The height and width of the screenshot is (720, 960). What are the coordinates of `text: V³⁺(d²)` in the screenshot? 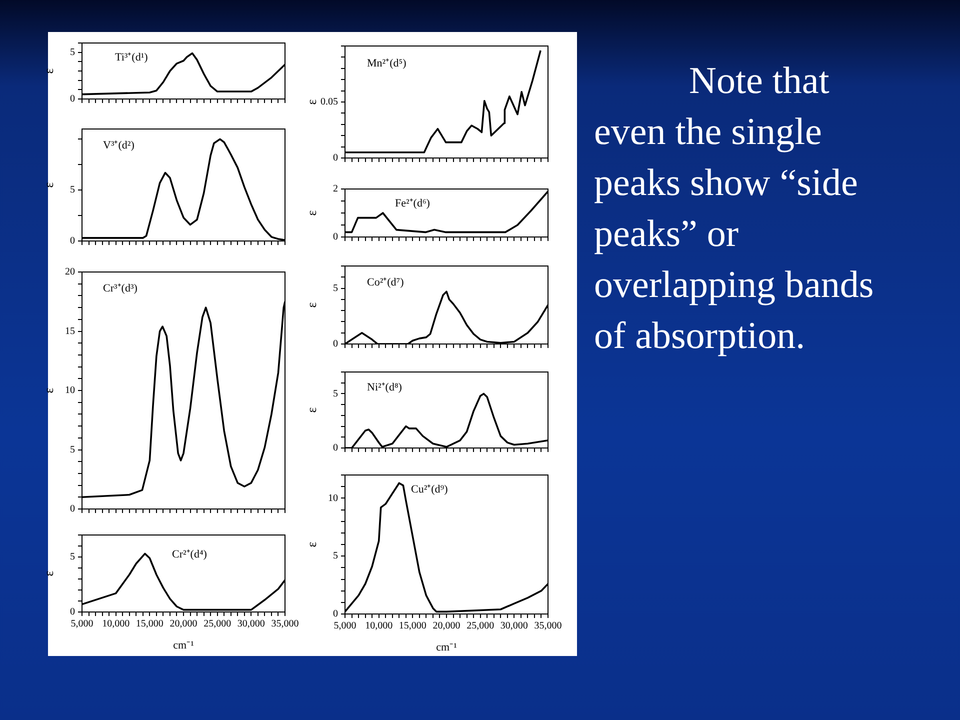 It's located at (119, 145).